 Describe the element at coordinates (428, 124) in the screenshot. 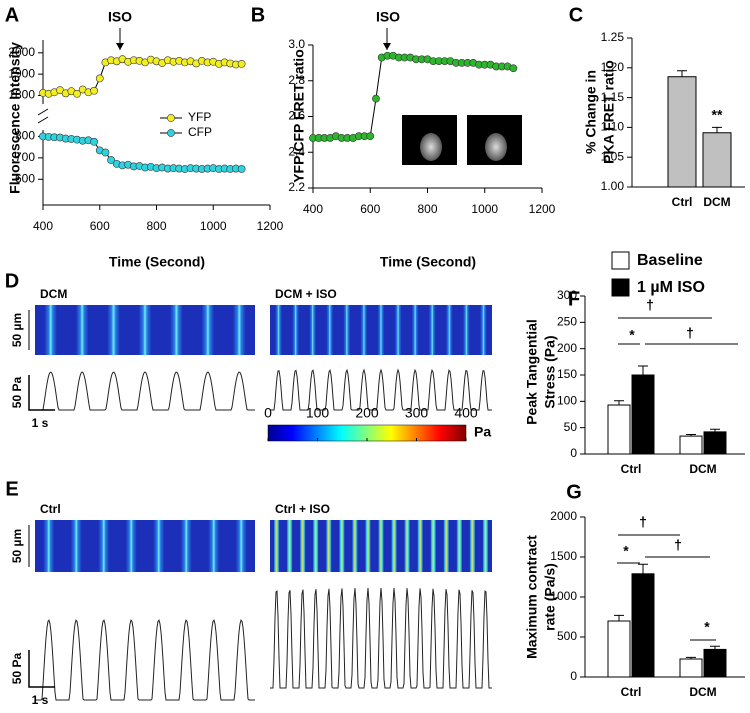

I see `inset-label: YFP` at that location.